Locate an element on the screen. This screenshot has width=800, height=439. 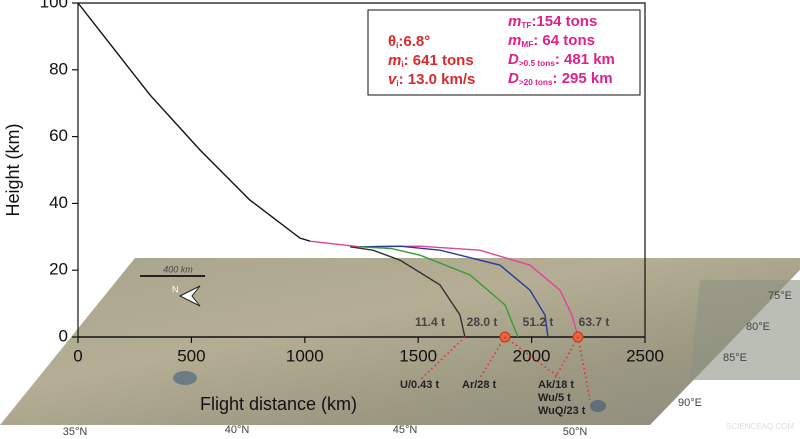
param: vi: 13.0 km/s is located at coordinates (431, 79).